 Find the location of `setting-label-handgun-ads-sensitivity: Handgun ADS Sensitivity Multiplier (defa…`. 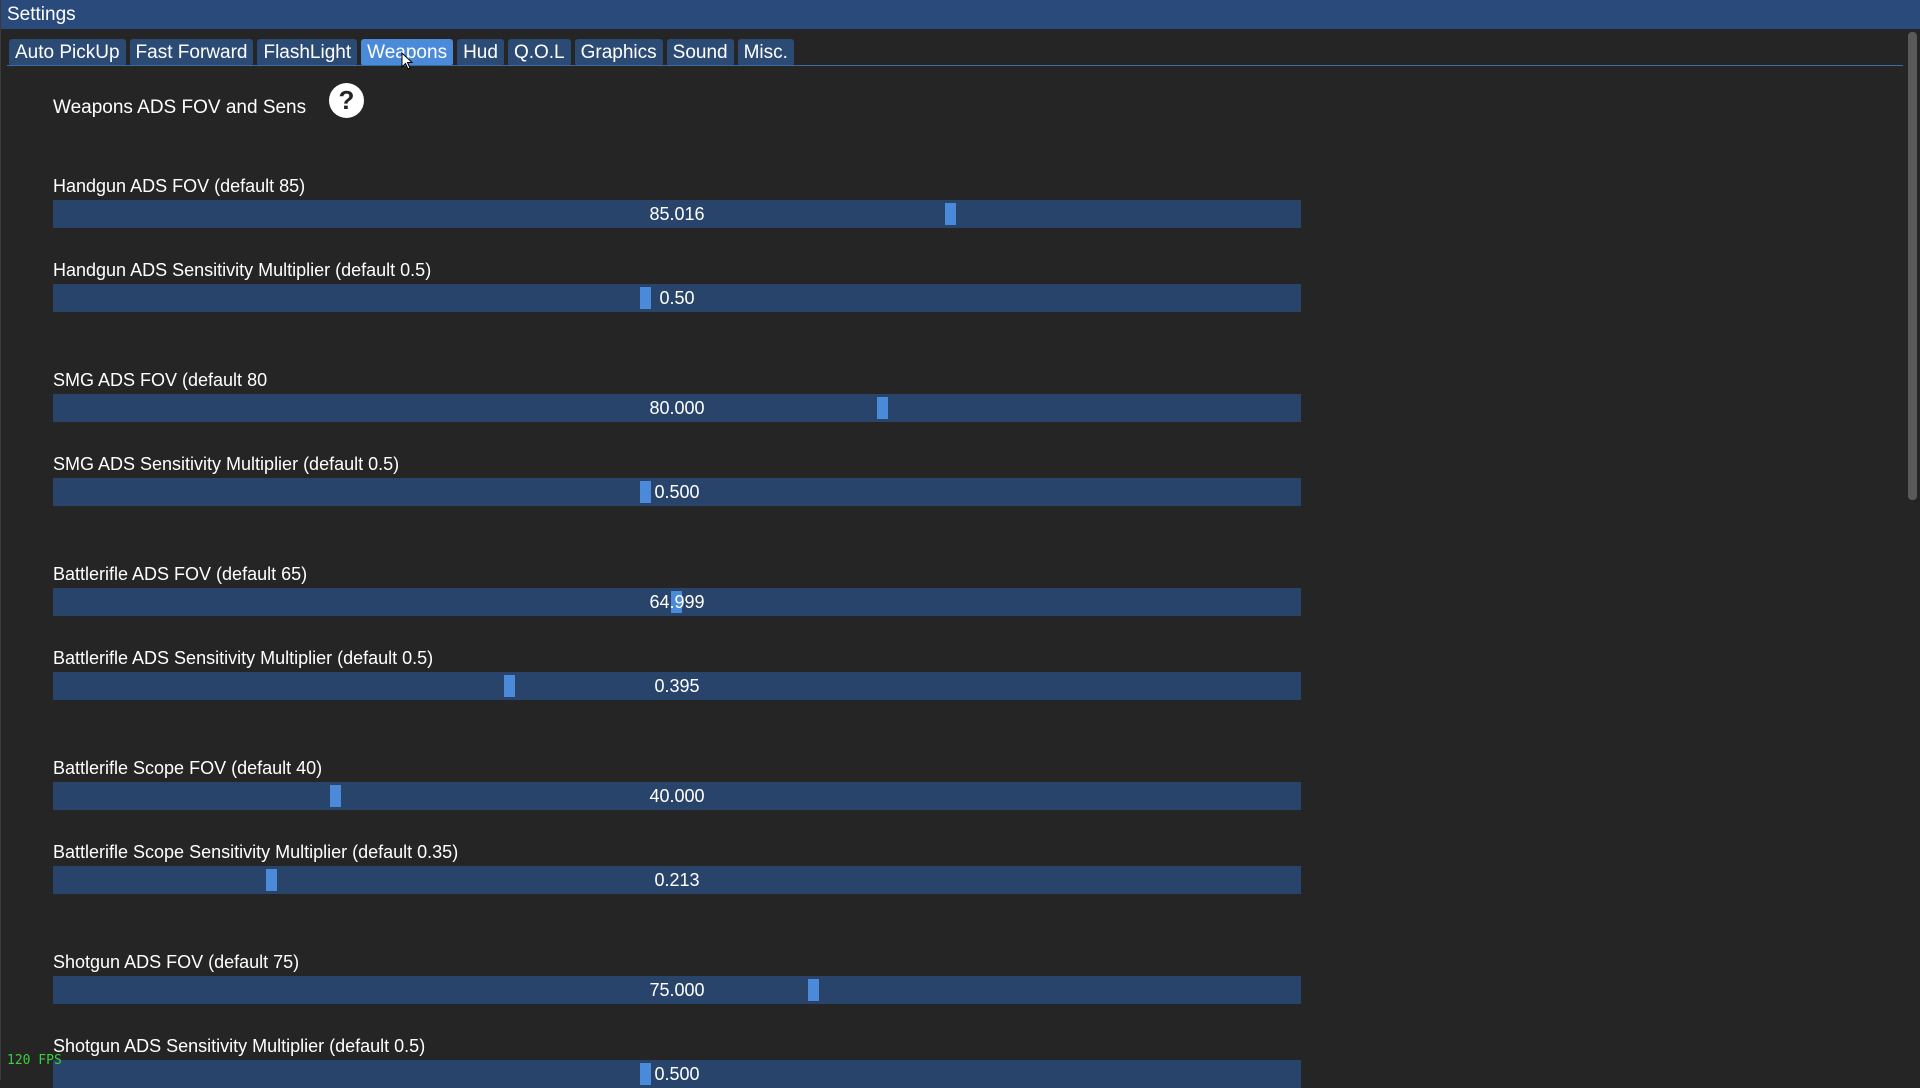

setting-label-handgun-ads-sensitivity: Handgun ADS Sensitivity Multiplier (defa… is located at coordinates (242, 270).